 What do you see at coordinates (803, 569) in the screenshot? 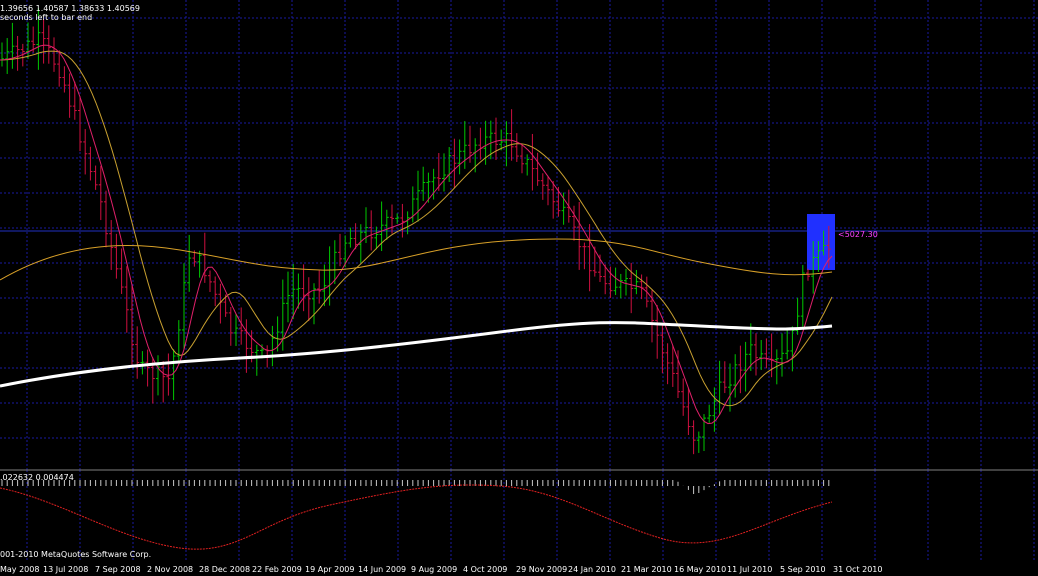
I see `x-axis-label: 5 Sep 2010` at bounding box center [803, 569].